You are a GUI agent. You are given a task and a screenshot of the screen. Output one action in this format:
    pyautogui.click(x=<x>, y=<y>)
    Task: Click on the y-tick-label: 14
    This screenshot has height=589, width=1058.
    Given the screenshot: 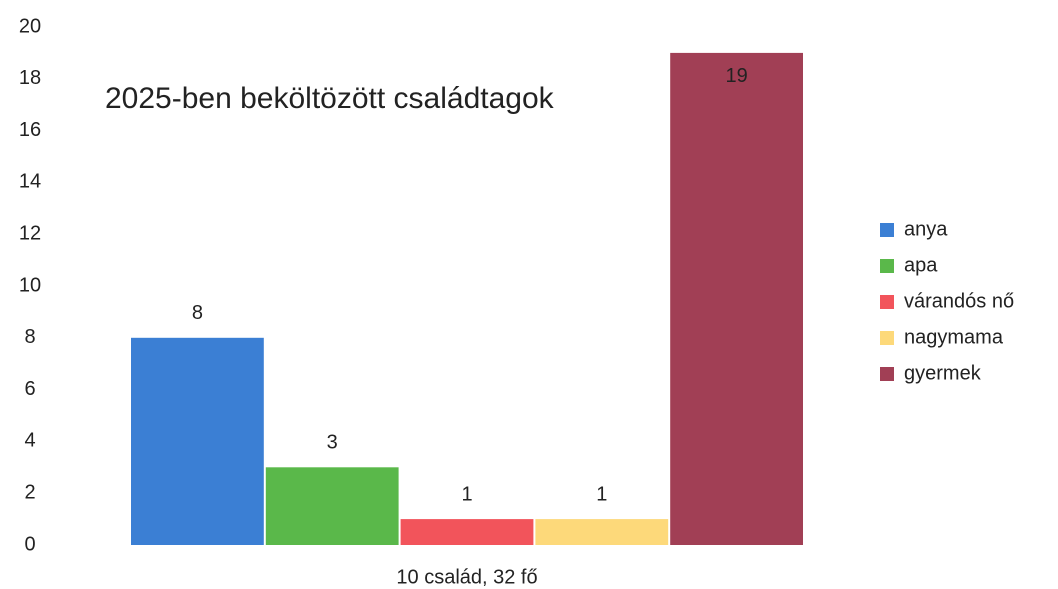 What is the action you would take?
    pyautogui.click(x=30, y=182)
    